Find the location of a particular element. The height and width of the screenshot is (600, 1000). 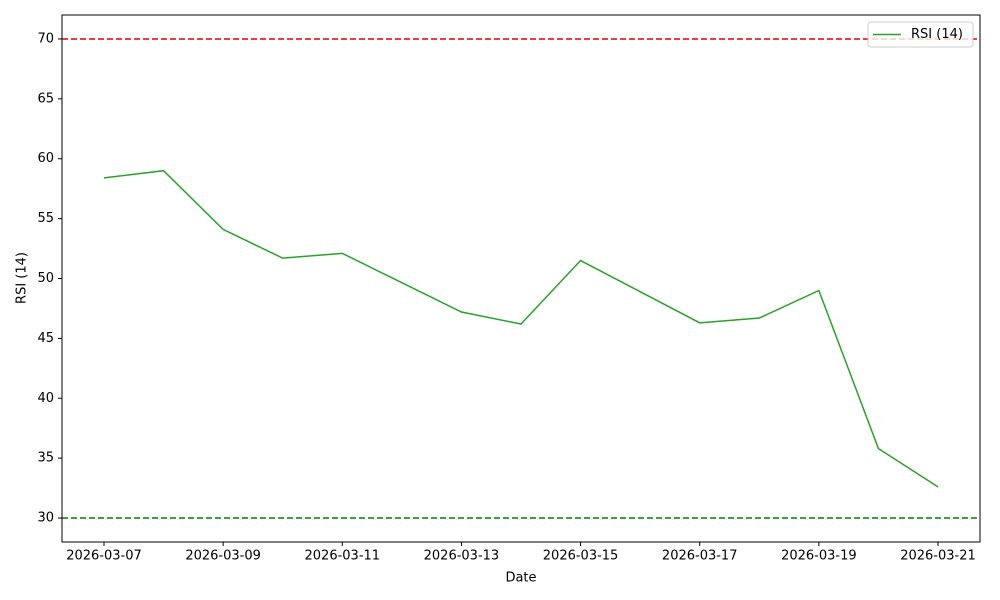

y-tick-label: 60 is located at coordinates (45, 158).